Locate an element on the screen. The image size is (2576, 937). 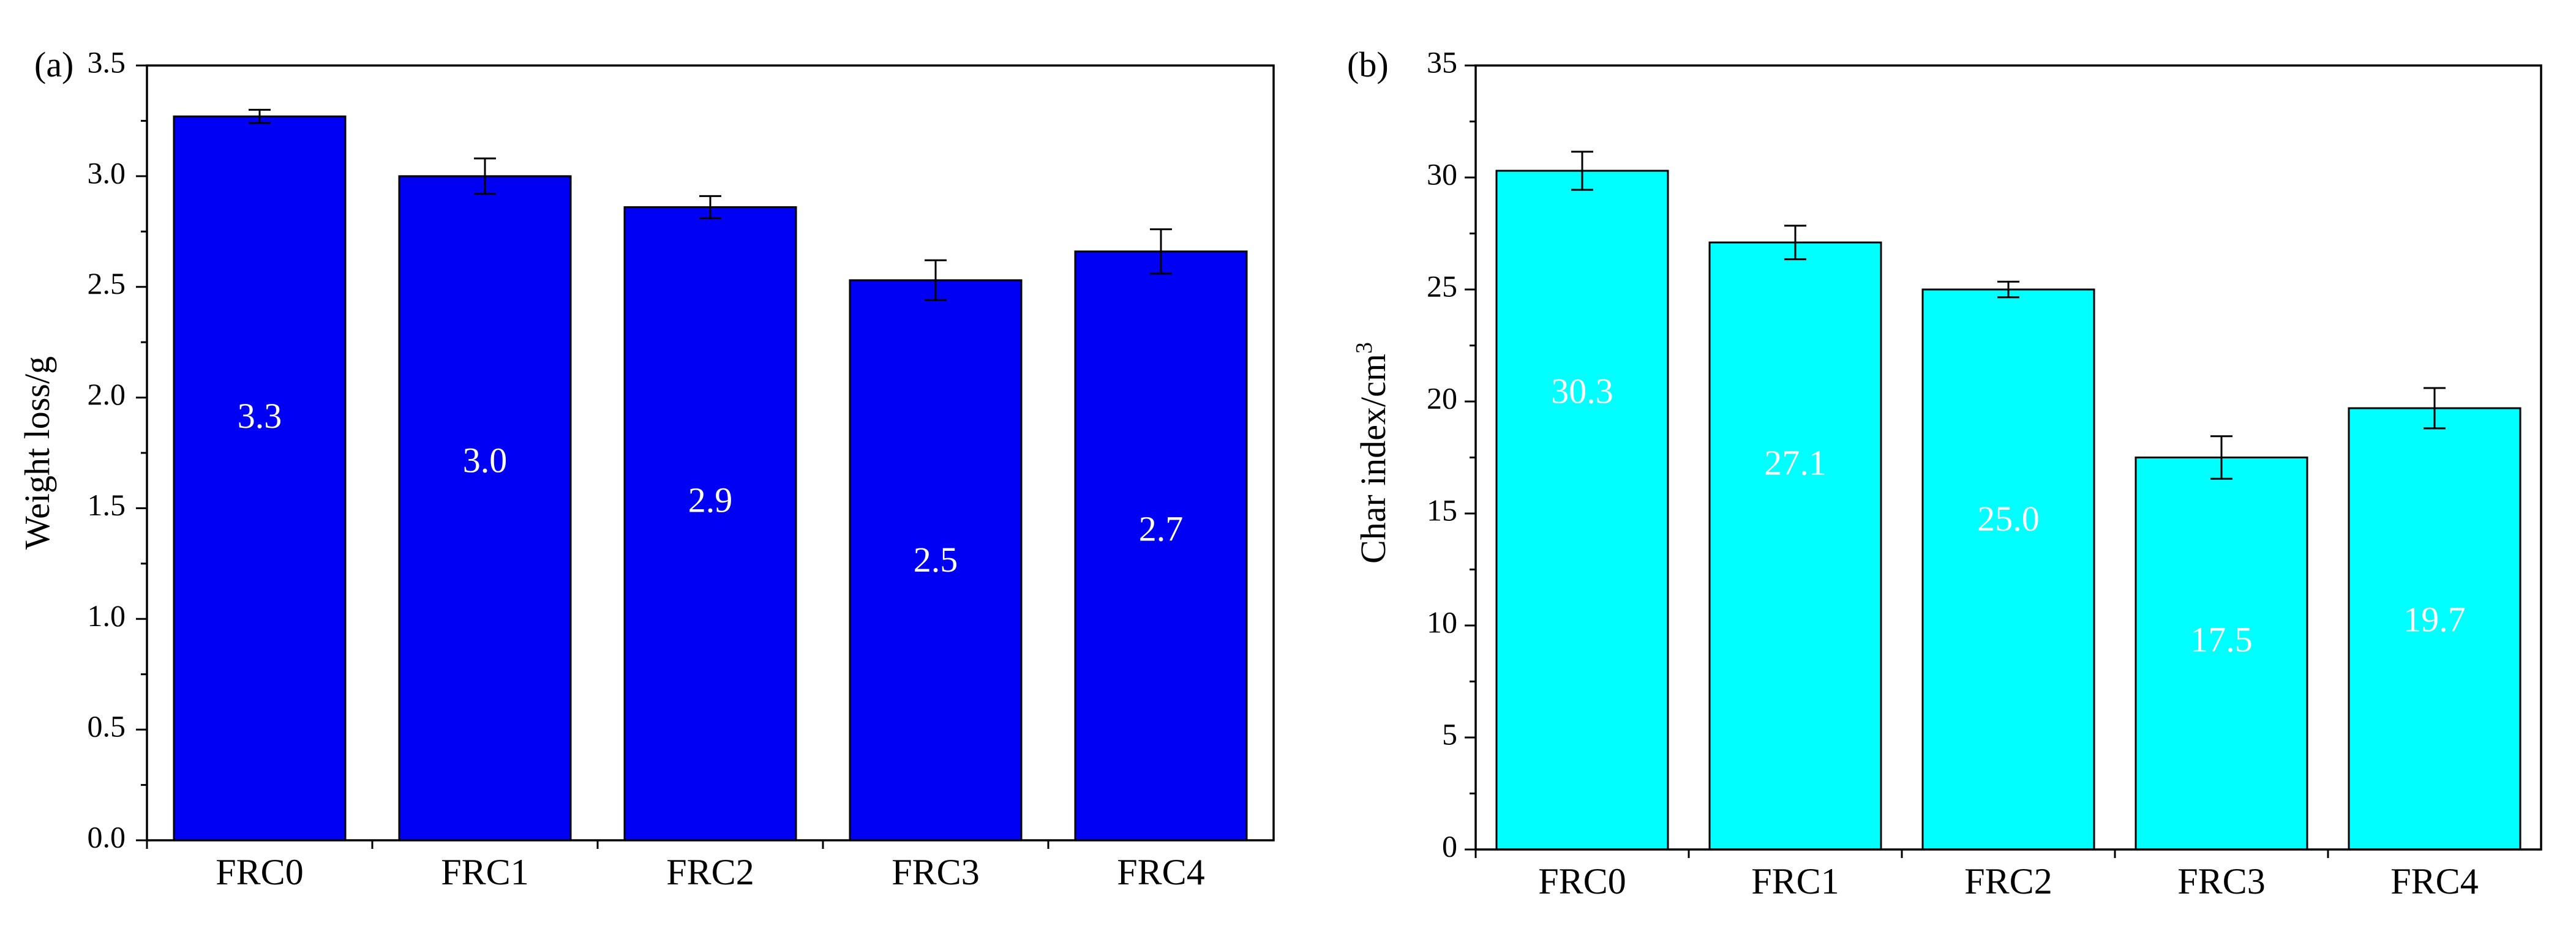
b-data-label-FRC3: 17.5 is located at coordinates (2221, 640).